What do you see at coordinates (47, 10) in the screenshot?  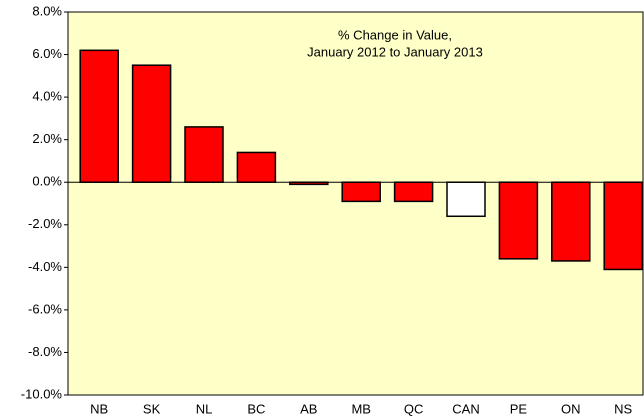 I see `y-tick-label: 8.0%` at bounding box center [47, 10].